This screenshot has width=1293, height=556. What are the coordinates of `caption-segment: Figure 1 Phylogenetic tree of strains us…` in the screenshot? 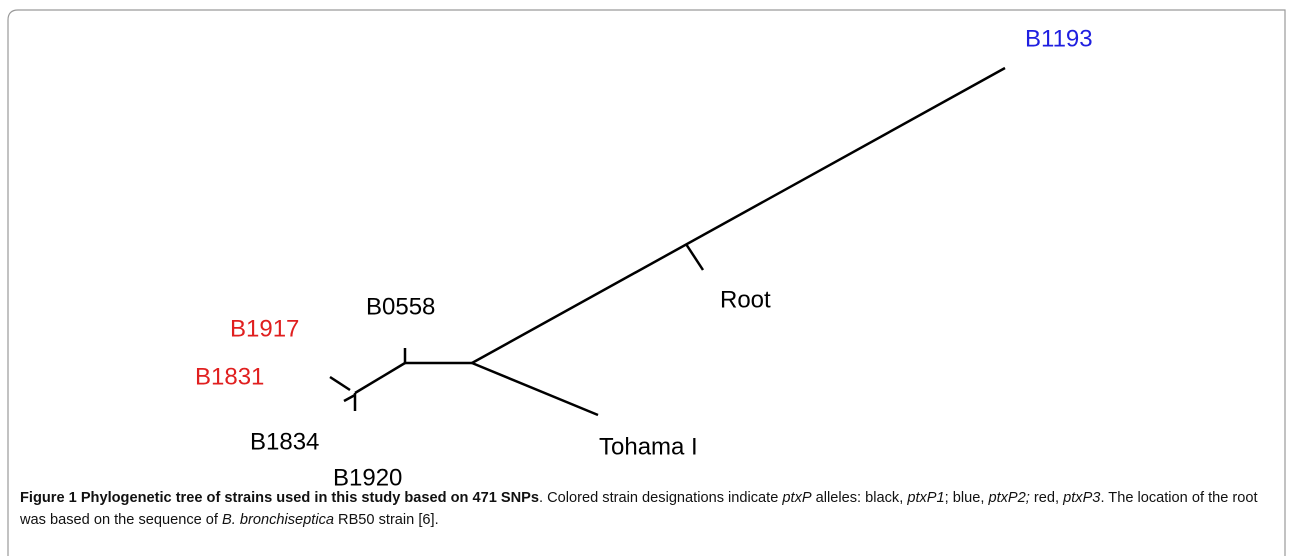 It's located at (280, 498).